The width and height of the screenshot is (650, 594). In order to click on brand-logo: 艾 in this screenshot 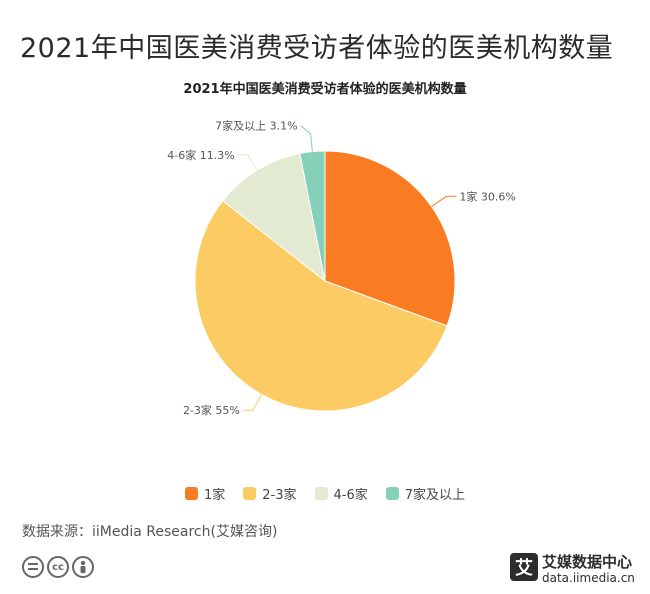, I will do `click(524, 567)`.